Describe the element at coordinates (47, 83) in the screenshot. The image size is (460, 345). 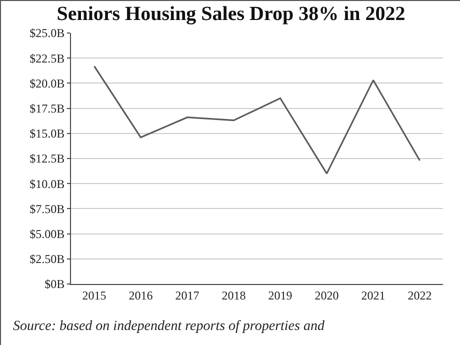
I see `y-tick-label: $20.0B` at that location.